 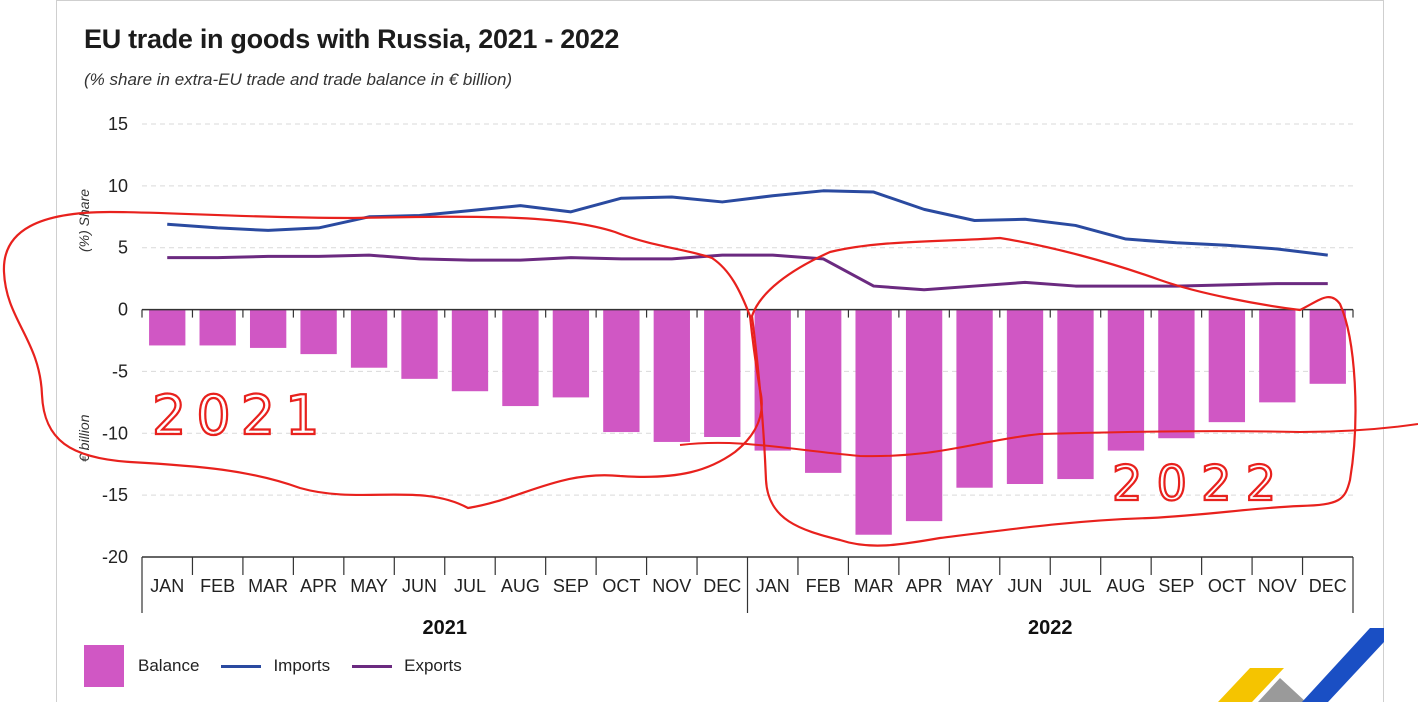 What do you see at coordinates (104, 666) in the screenshot?
I see `legend-balance-swatch` at bounding box center [104, 666].